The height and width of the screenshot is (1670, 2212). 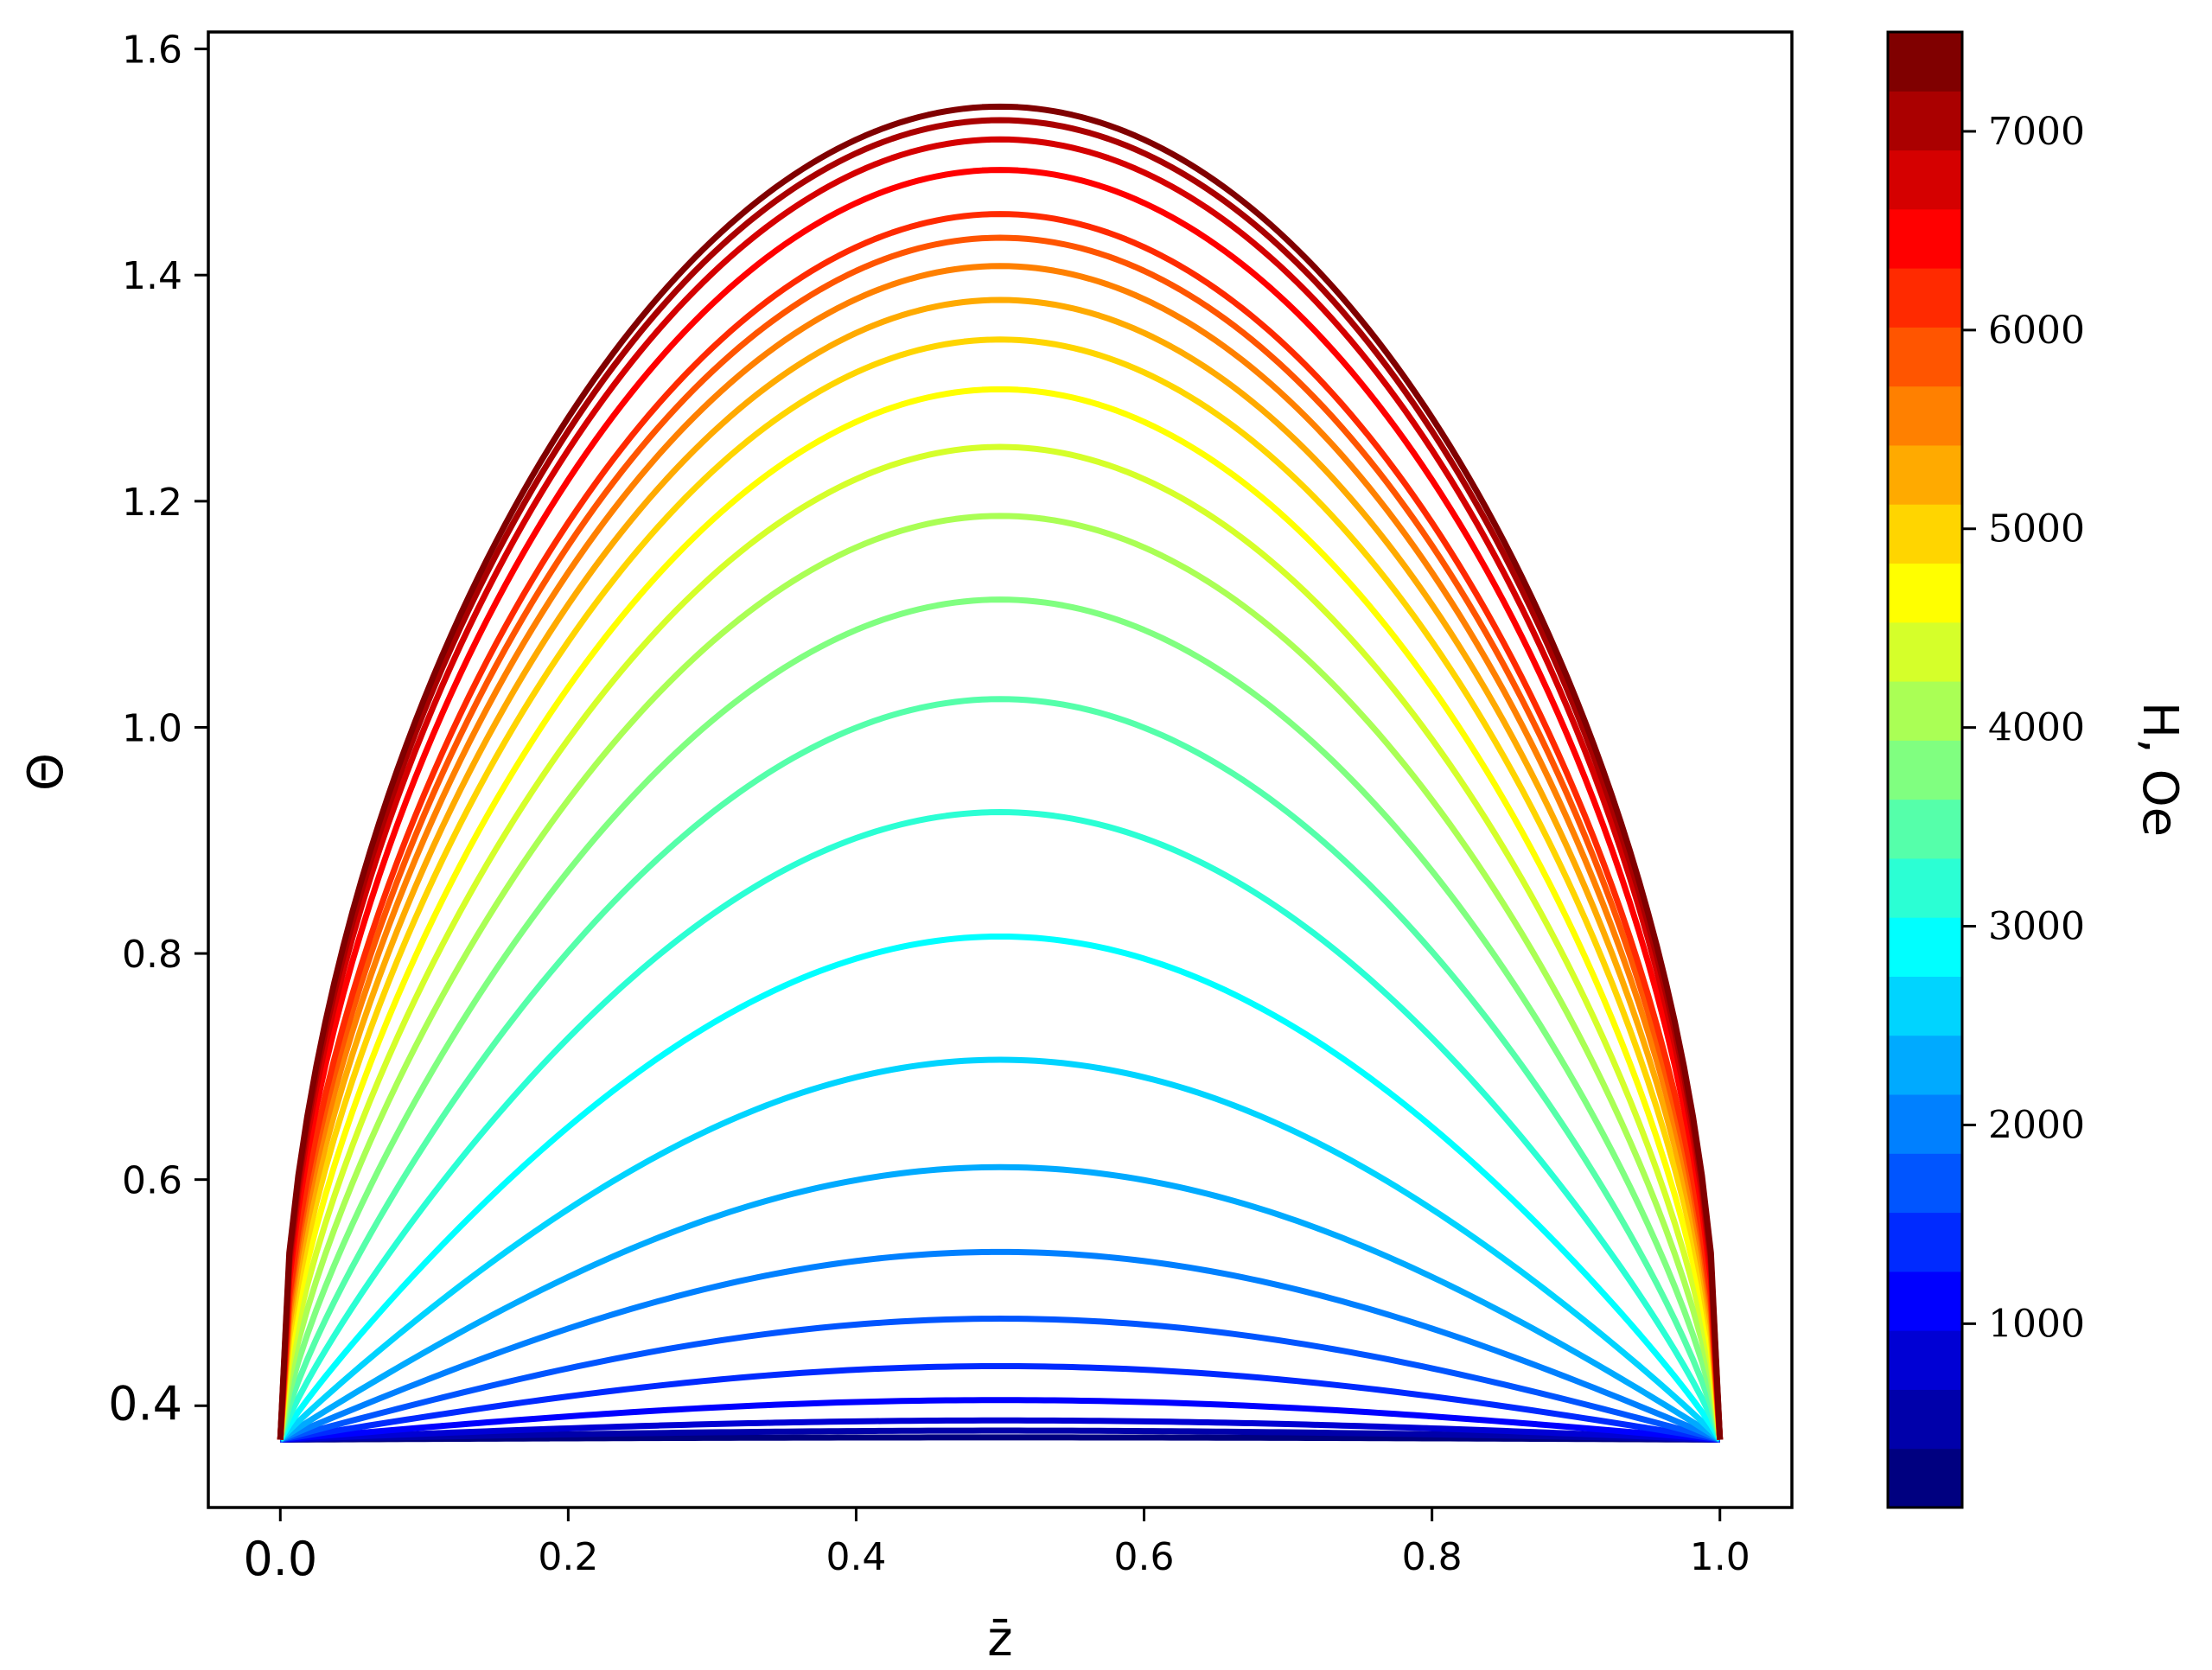 I want to click on colorbar-tick-label: 6000, so click(x=2036, y=331).